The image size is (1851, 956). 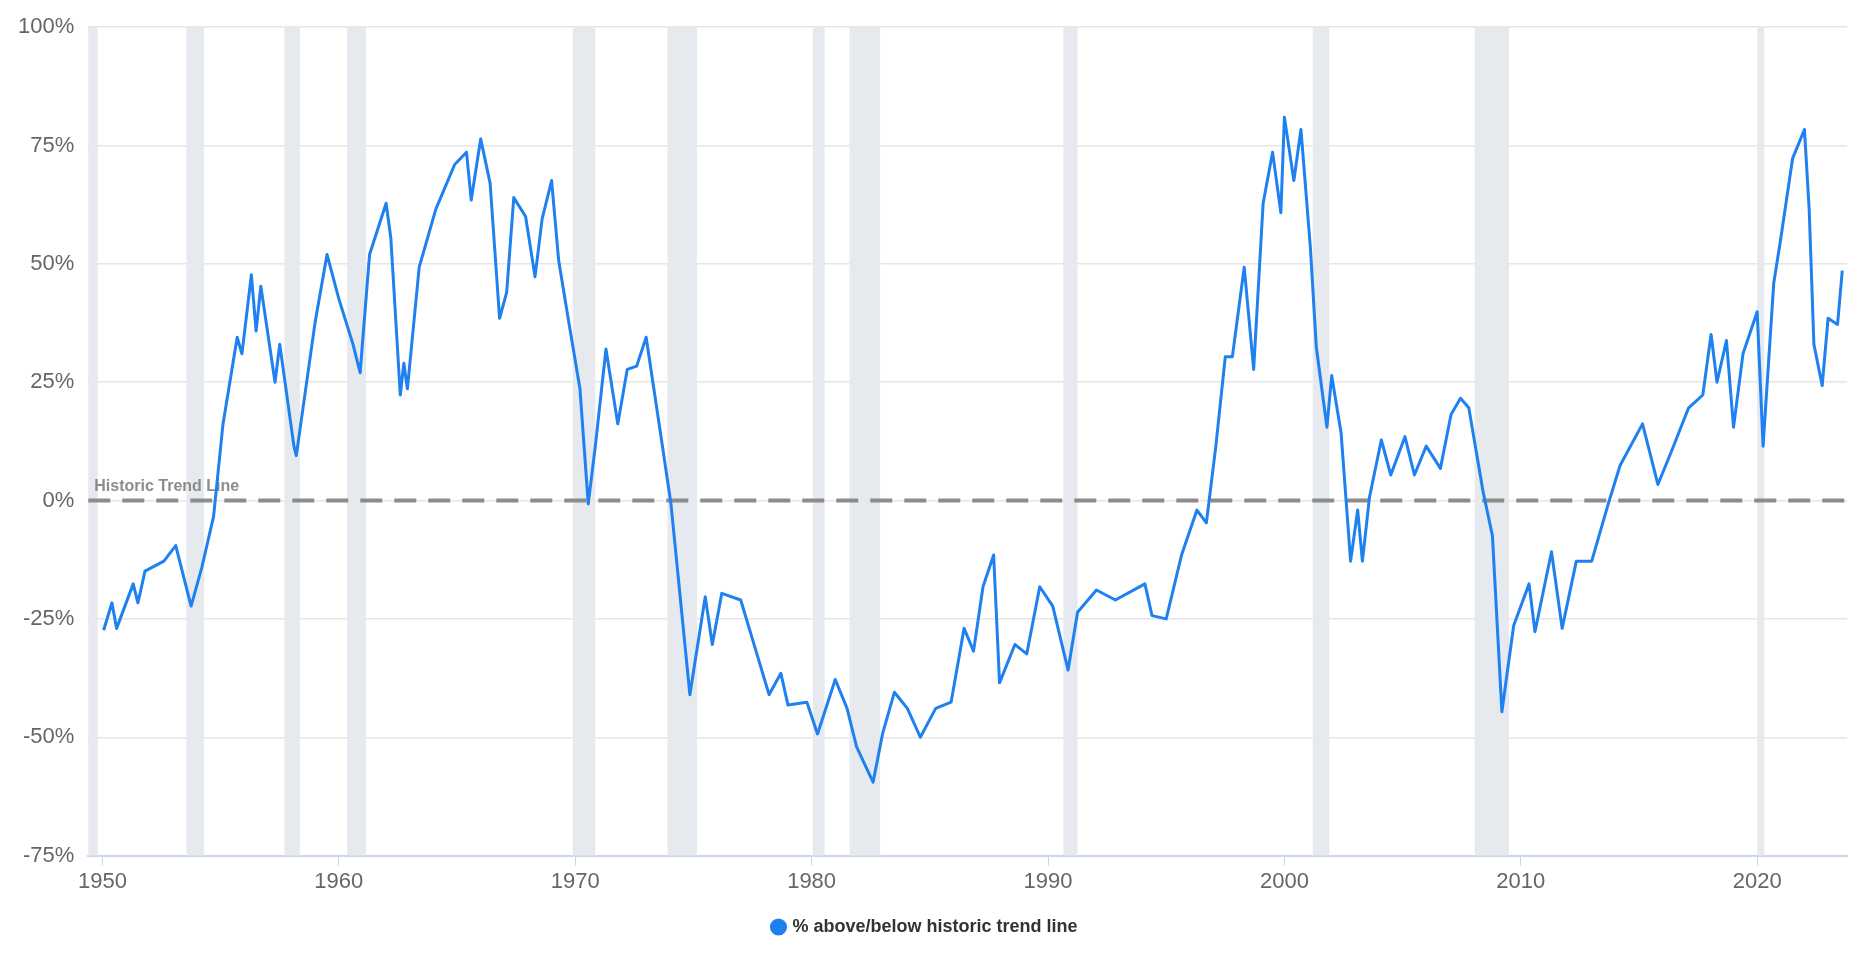 I want to click on y-tick-label: -75%, so click(x=48, y=854).